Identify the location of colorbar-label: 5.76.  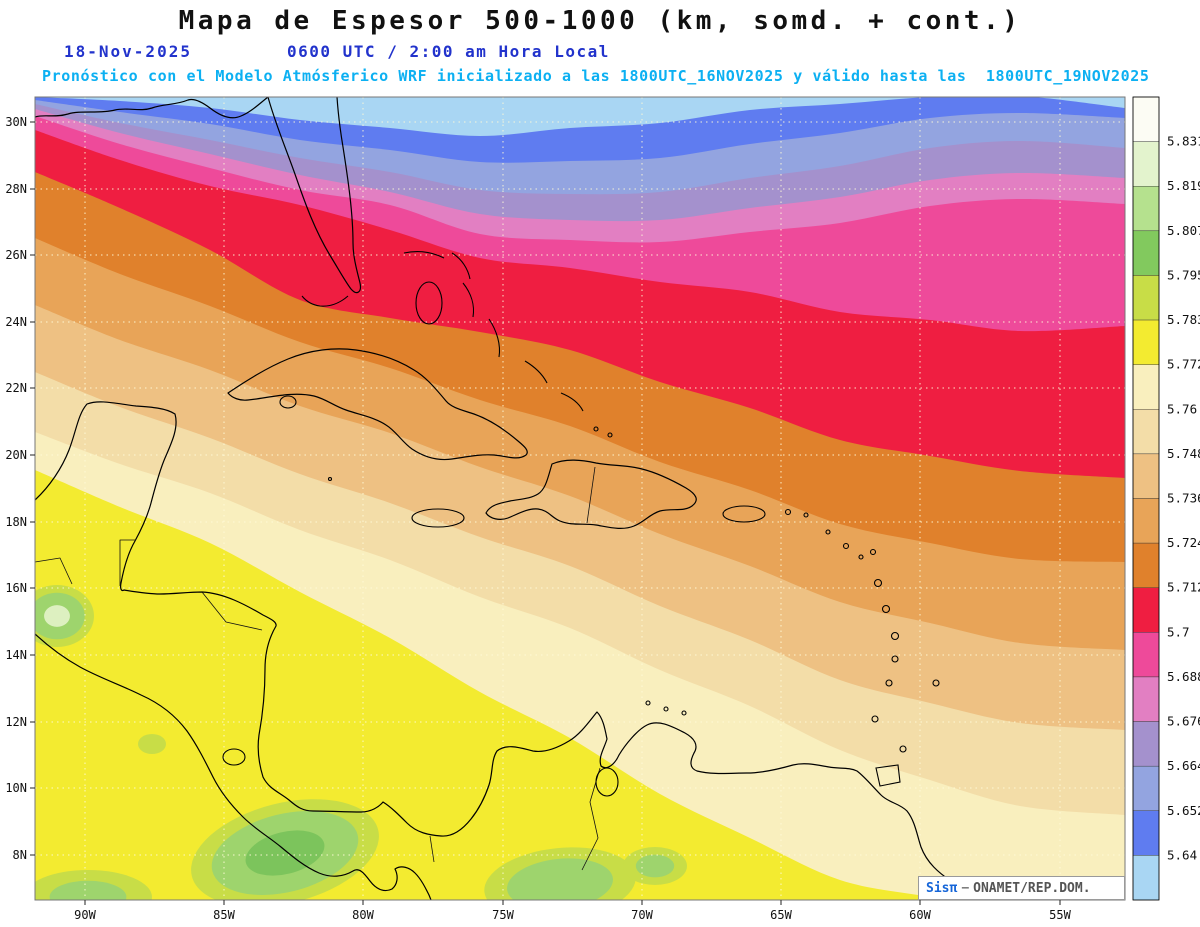
(1182, 408).